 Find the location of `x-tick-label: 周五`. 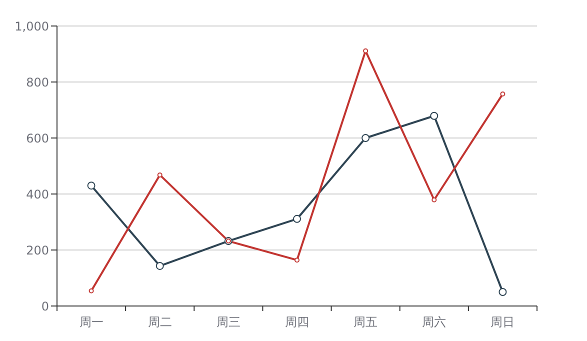

x-tick-label: 周五 is located at coordinates (366, 322).